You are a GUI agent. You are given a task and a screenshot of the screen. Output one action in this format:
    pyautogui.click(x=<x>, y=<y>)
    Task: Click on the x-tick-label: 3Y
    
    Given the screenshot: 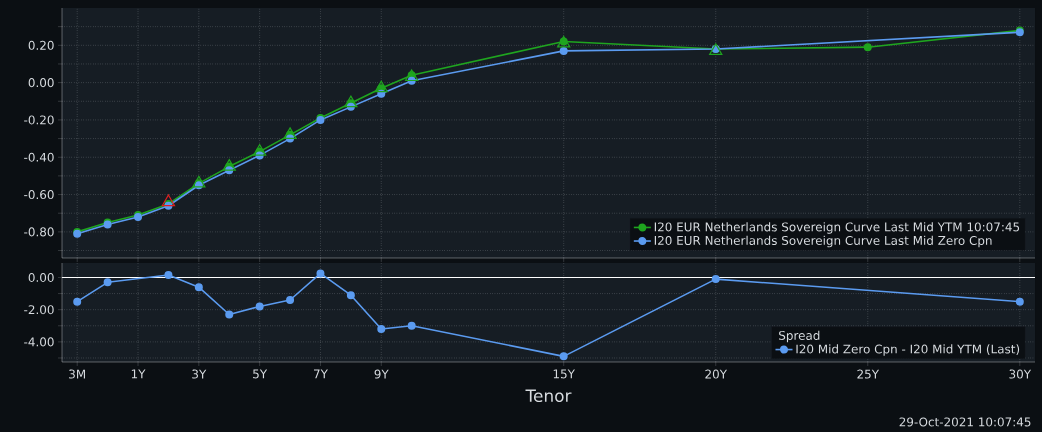 What is the action you would take?
    pyautogui.click(x=199, y=374)
    